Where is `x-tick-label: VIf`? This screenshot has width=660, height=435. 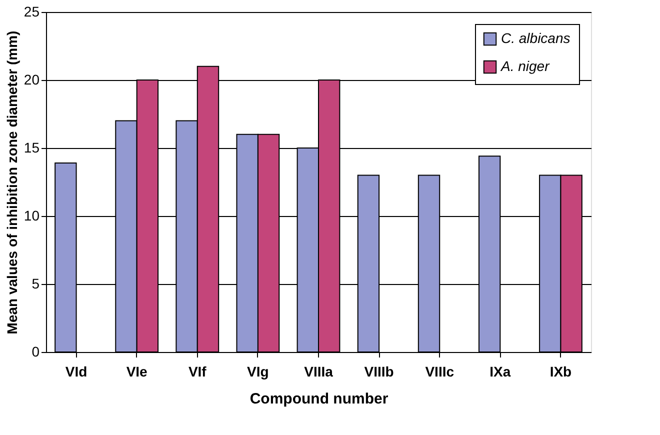
x-tick-label: VIf is located at coordinates (197, 372).